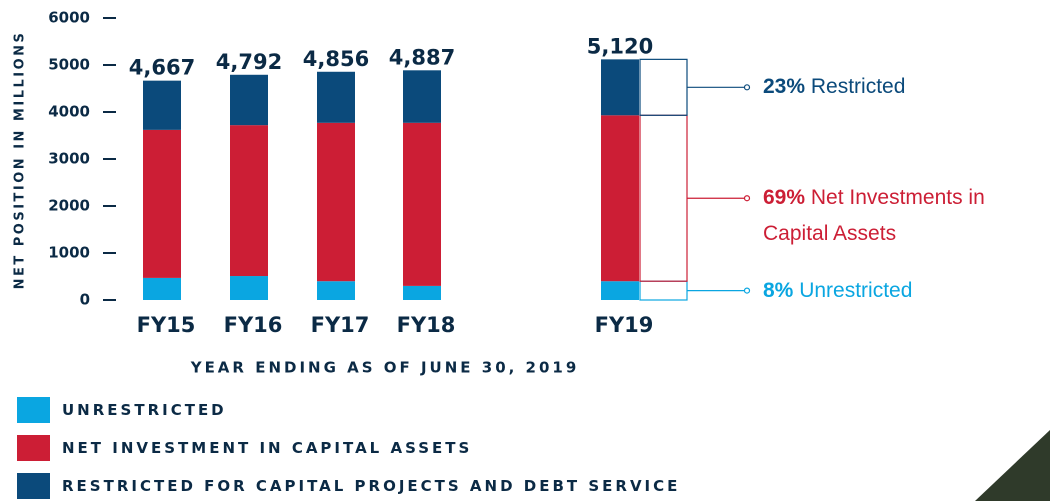 This screenshot has height=501, width=1050. Describe the element at coordinates (69, 206) in the screenshot. I see `y-tick-label: 2000` at that location.